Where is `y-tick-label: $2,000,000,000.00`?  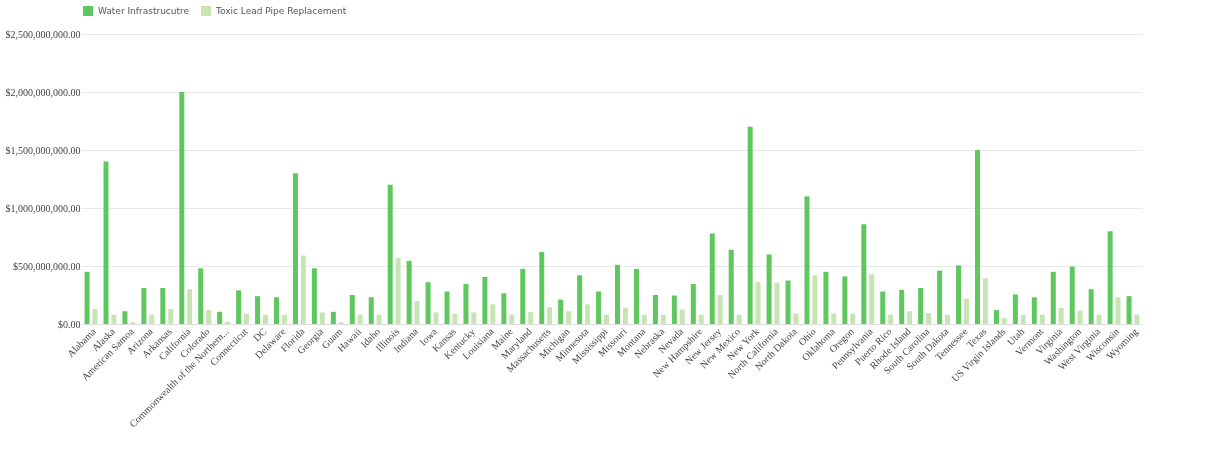 y-tick-label: $2,000,000,000.00 is located at coordinates (43, 92).